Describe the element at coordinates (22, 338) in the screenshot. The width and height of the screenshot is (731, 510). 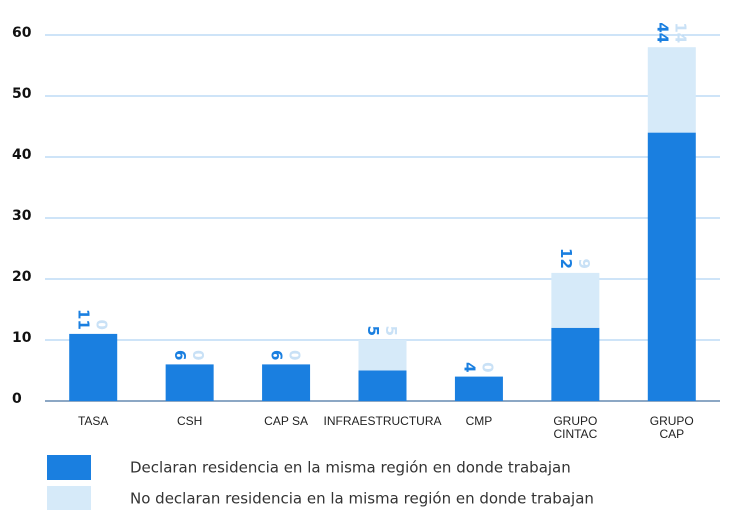
I see `y-tick-label: 10` at that location.